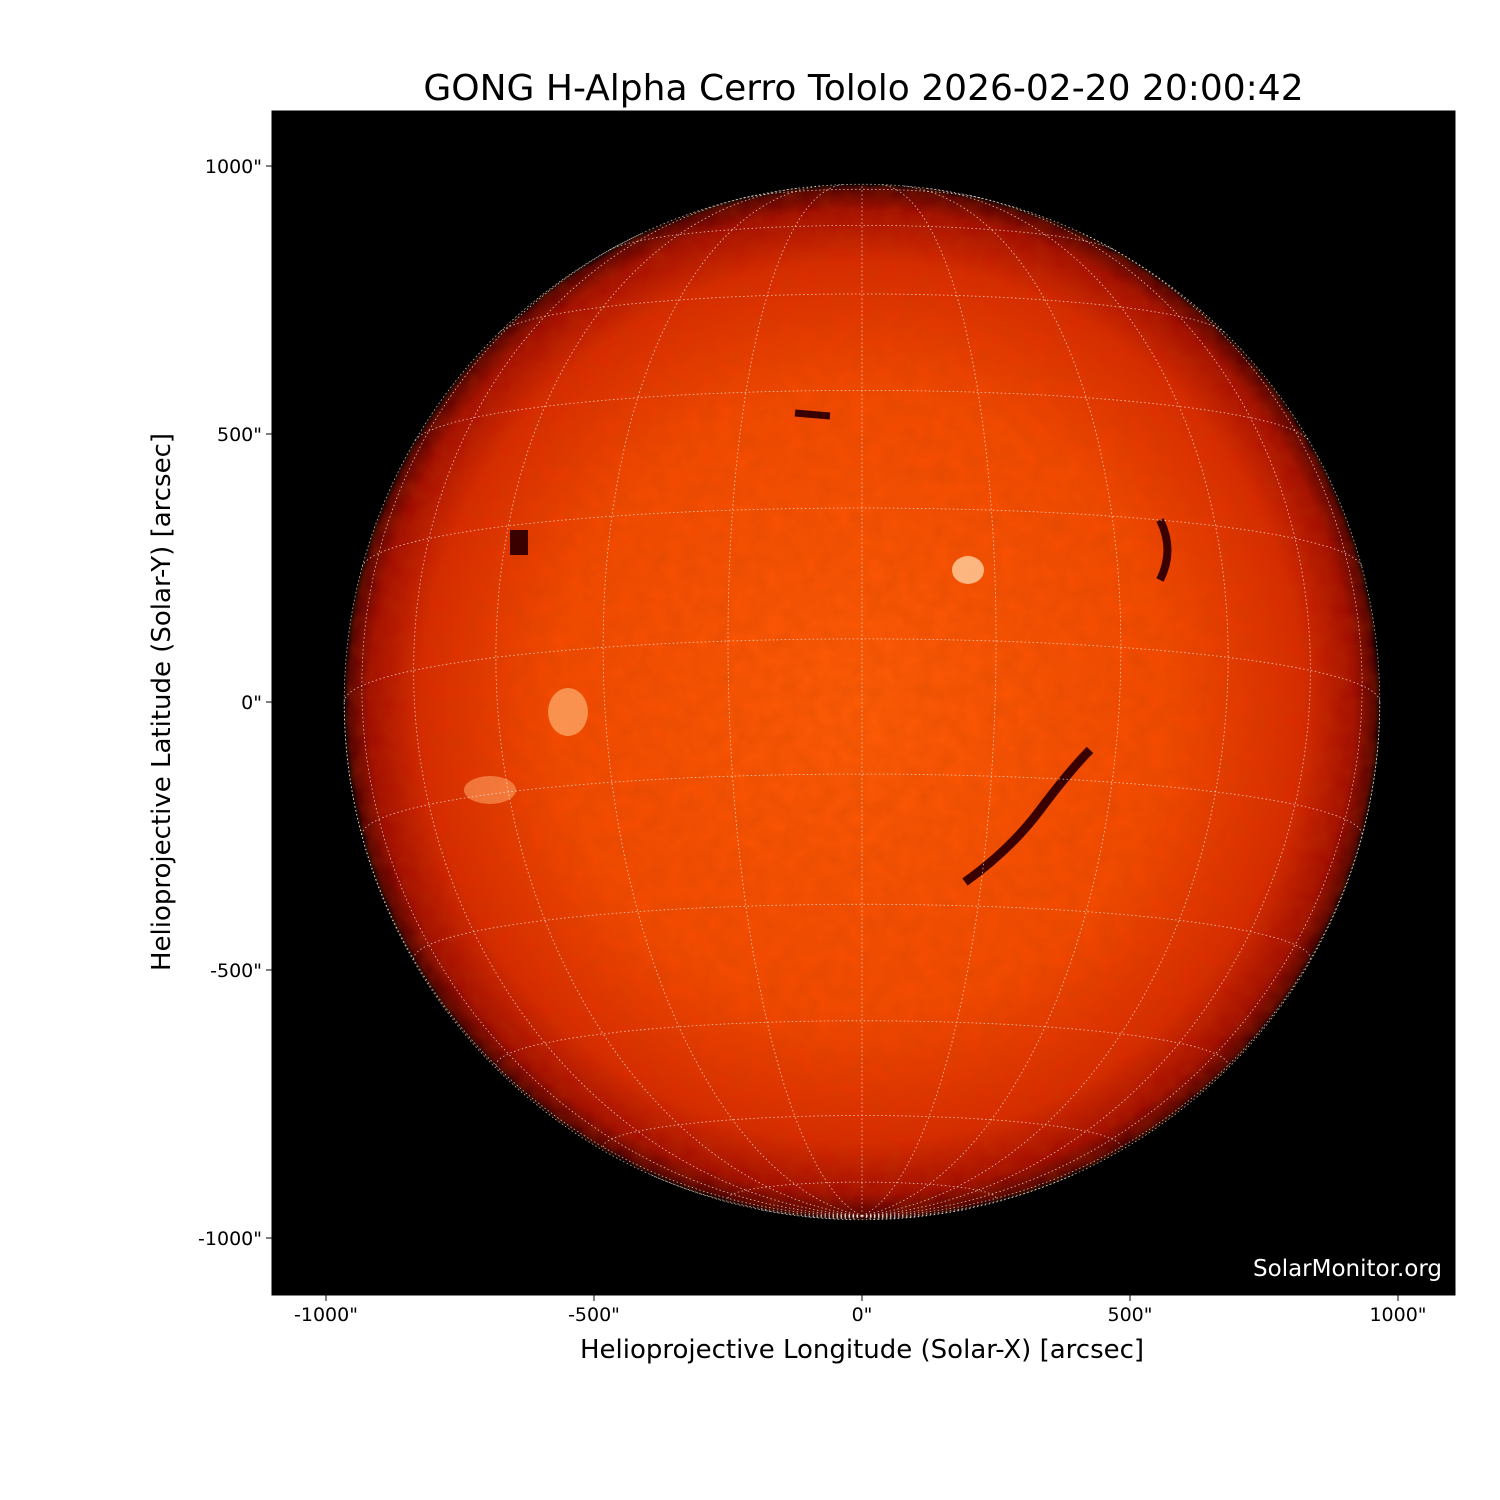 The height and width of the screenshot is (1500, 1500). What do you see at coordinates (1347, 1269) in the screenshot?
I see `watermark: SolarMonitor.org` at bounding box center [1347, 1269].